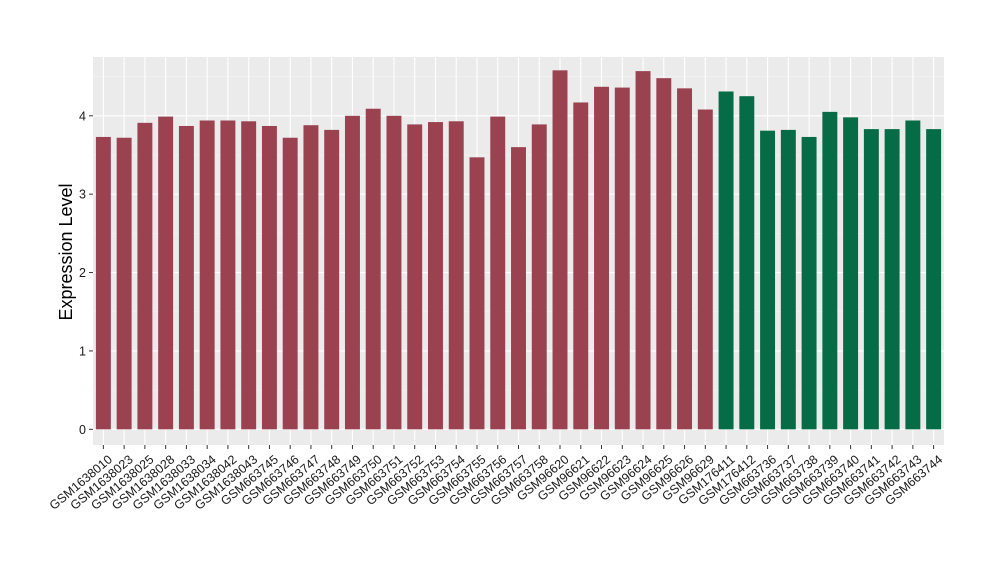  What do you see at coordinates (871, 279) in the screenshot?
I see `bar-GSM663741` at bounding box center [871, 279].